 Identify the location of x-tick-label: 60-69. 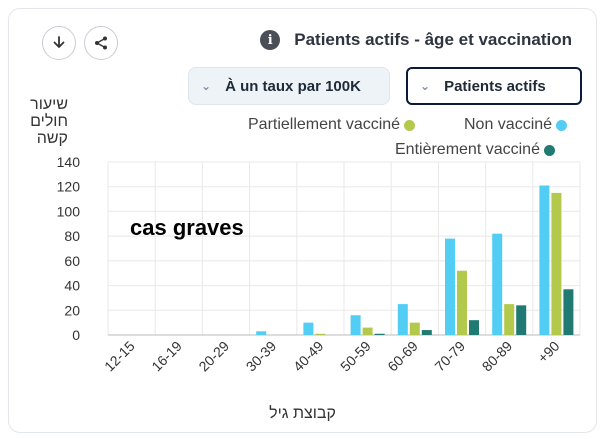
(402, 356).